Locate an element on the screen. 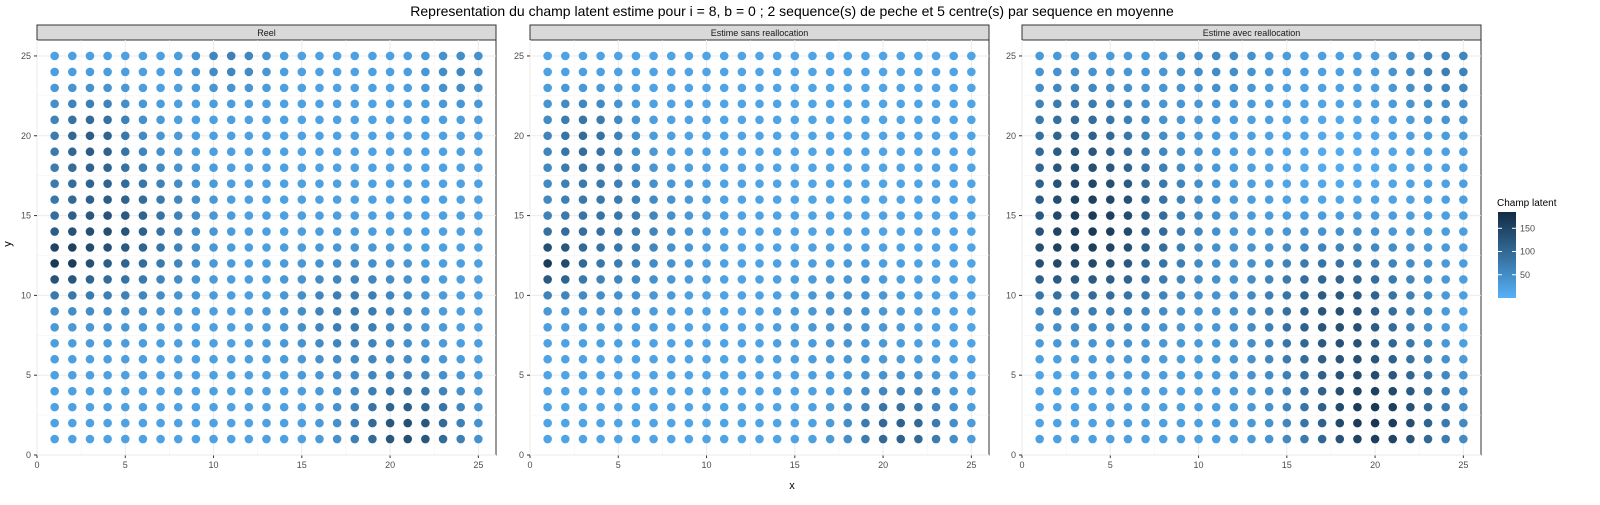 The width and height of the screenshot is (1600, 505). legend-tick-label: 150 is located at coordinates (1527, 228).